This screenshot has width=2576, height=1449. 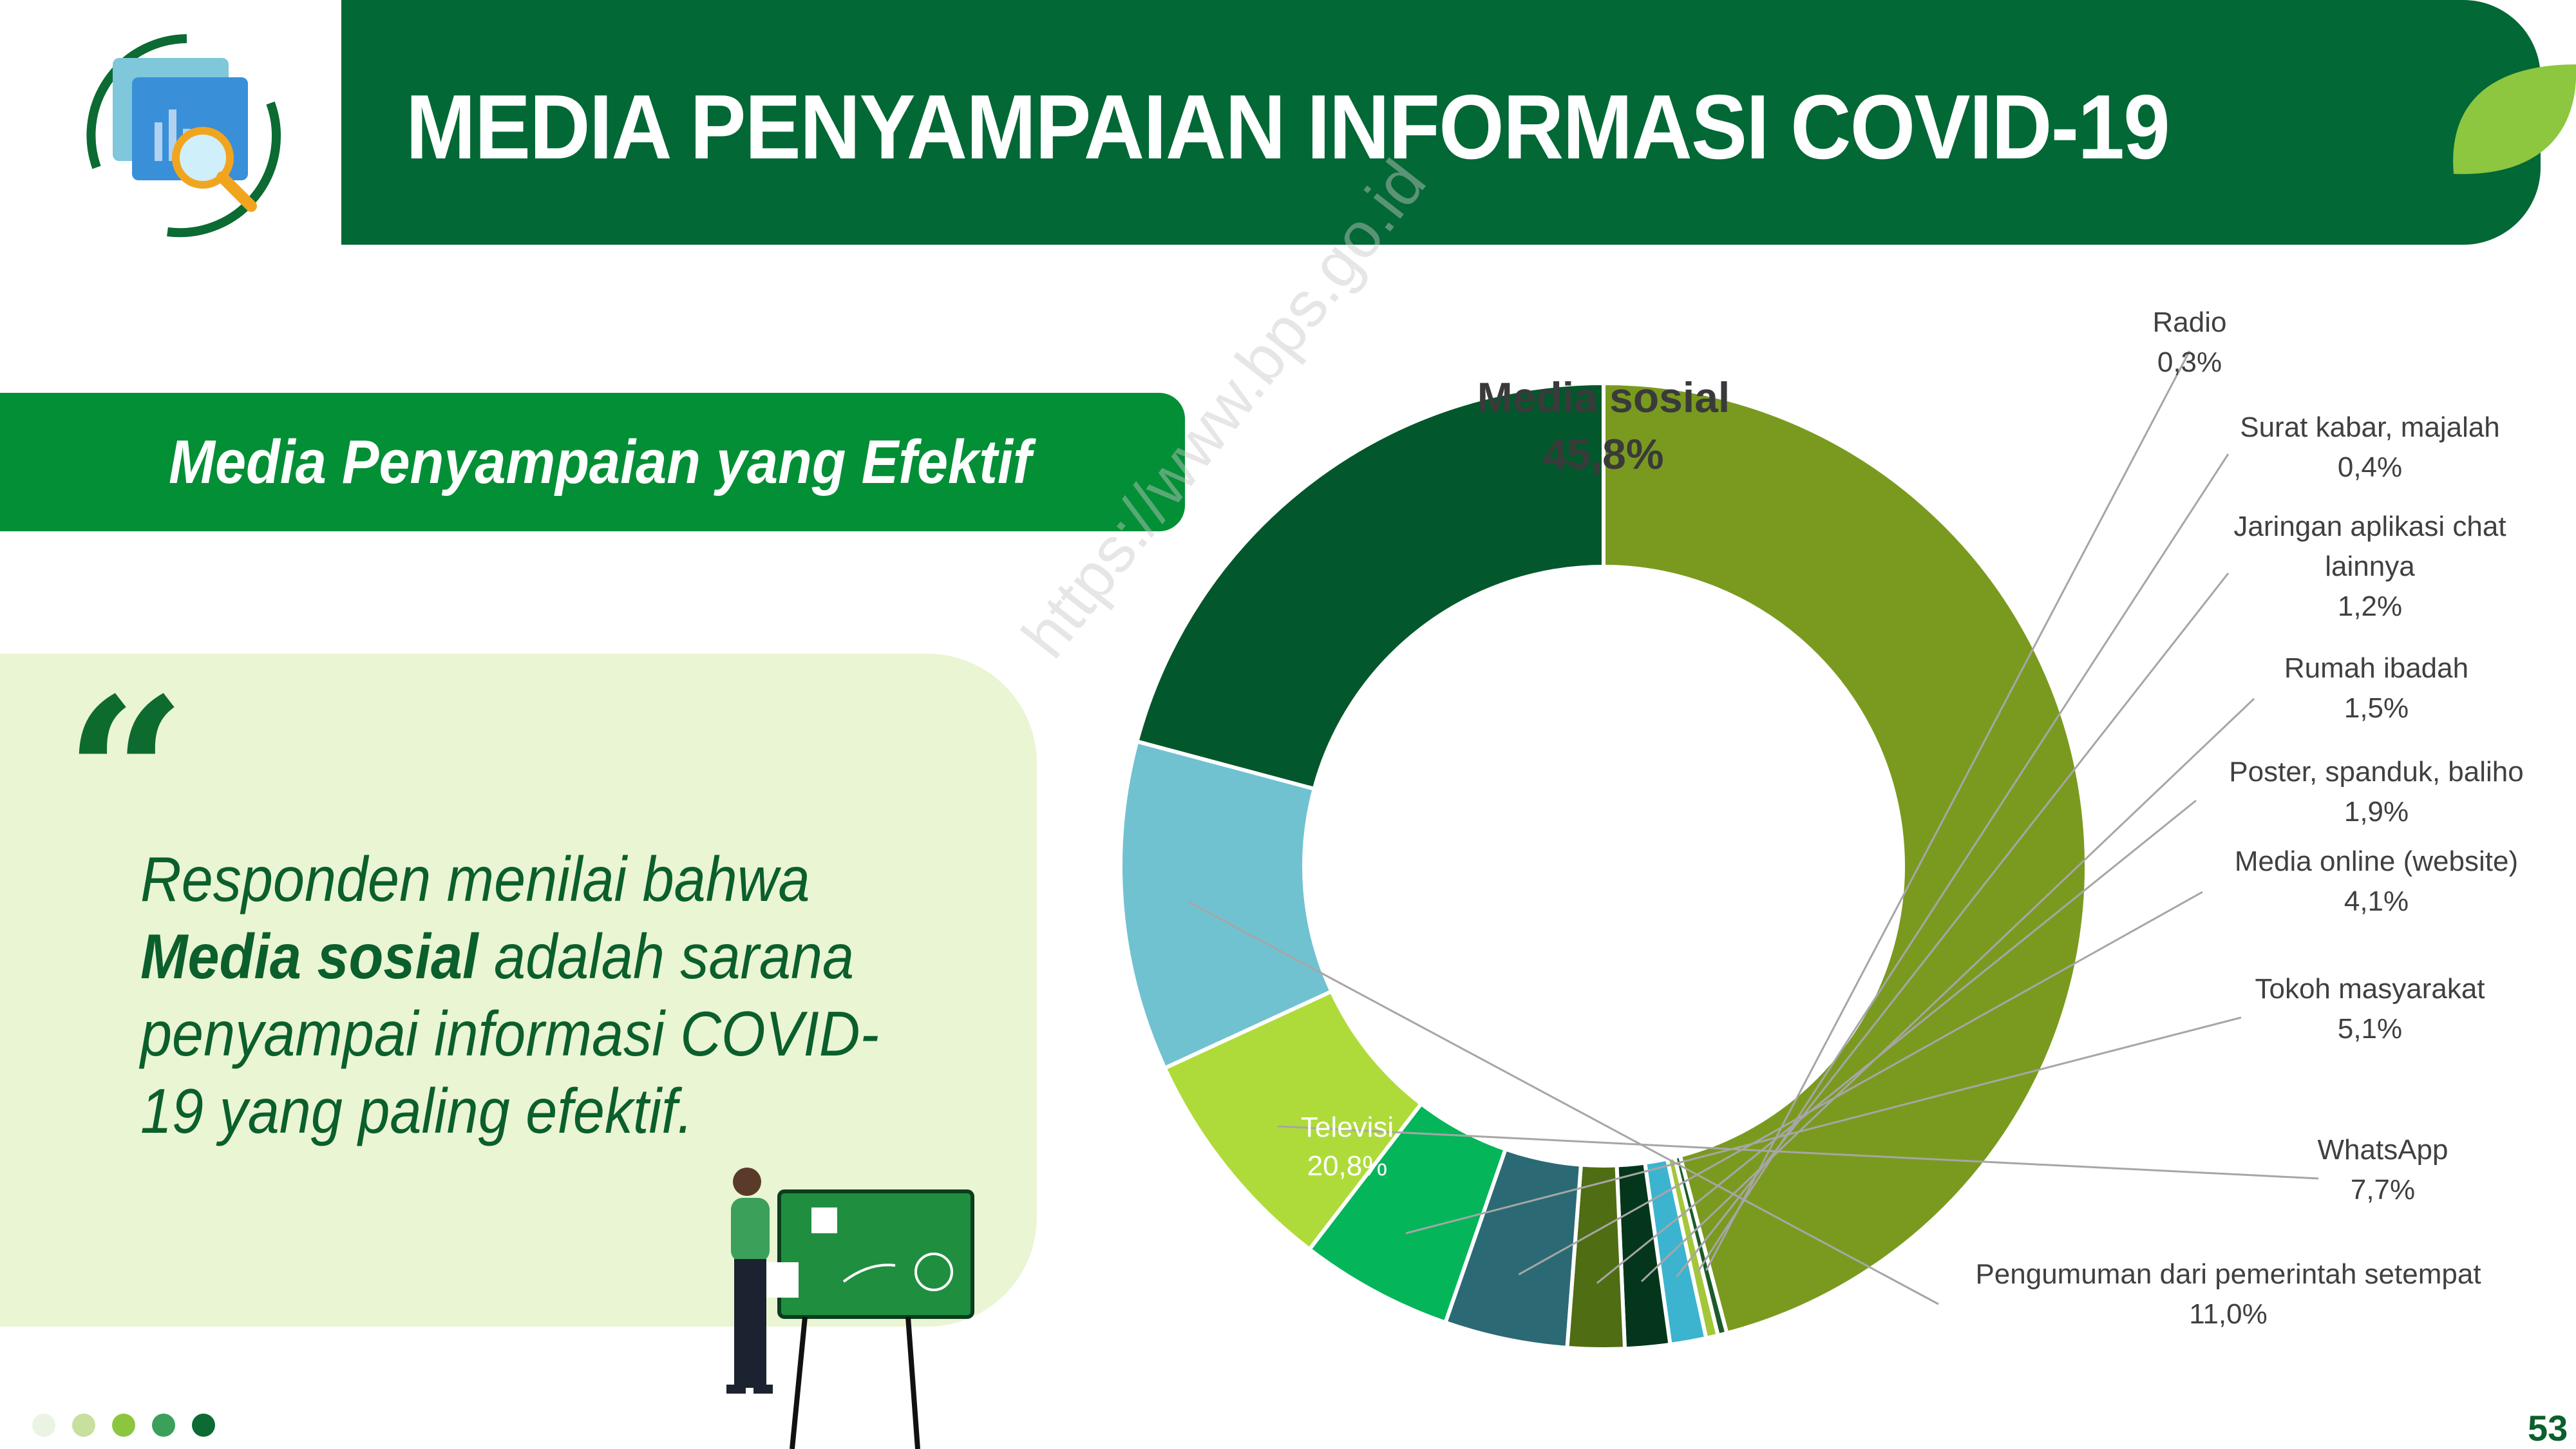 What do you see at coordinates (1288, 127) in the screenshot?
I see `page-title: MEDIA PENYAMPAIAN INFORMASI COVID-19` at bounding box center [1288, 127].